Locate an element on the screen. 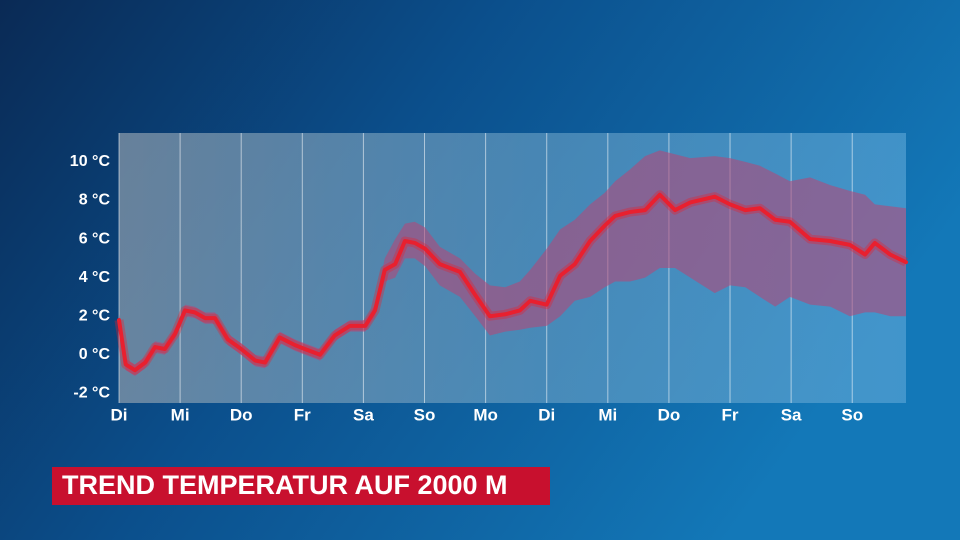 The image size is (960, 540). x-tick-label: Mo is located at coordinates (485, 414).